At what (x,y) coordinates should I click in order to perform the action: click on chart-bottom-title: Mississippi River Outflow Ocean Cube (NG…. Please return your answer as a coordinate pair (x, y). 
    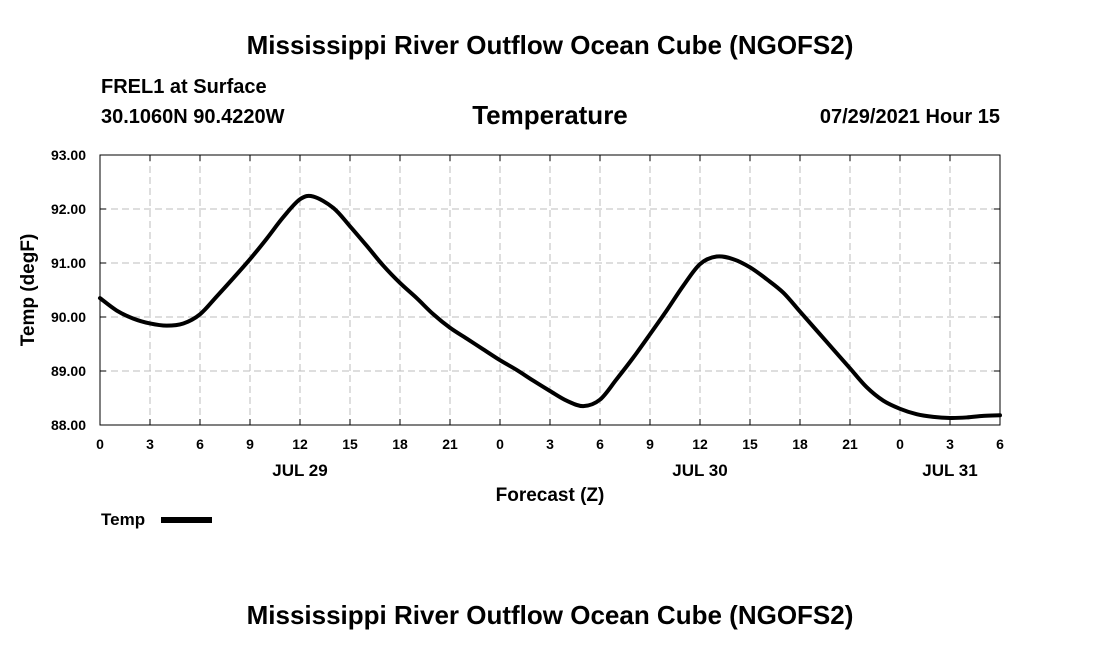
    Looking at the image, I should click on (550, 615).